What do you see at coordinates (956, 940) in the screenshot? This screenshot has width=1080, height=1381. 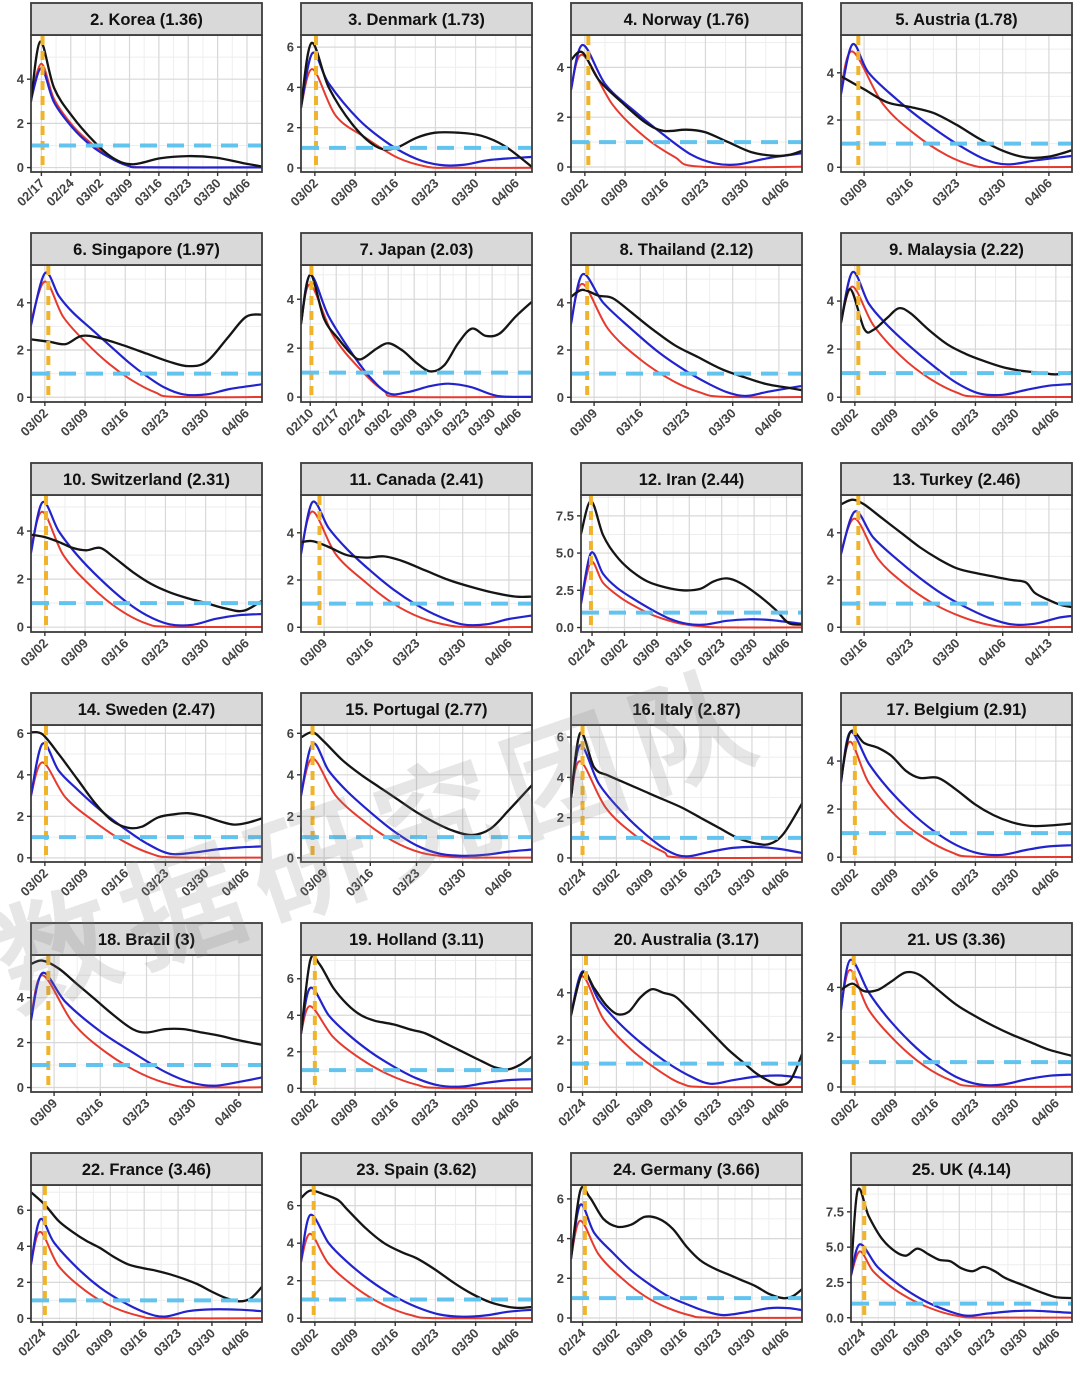 I see `panel-title: 21. US (3.36)` at bounding box center [956, 940].